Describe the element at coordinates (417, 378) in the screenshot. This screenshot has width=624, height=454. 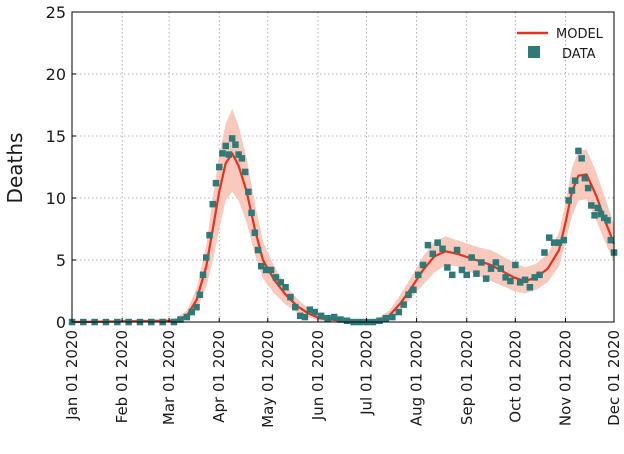
I see `x-tick-label: Aug 01 2020` at that location.